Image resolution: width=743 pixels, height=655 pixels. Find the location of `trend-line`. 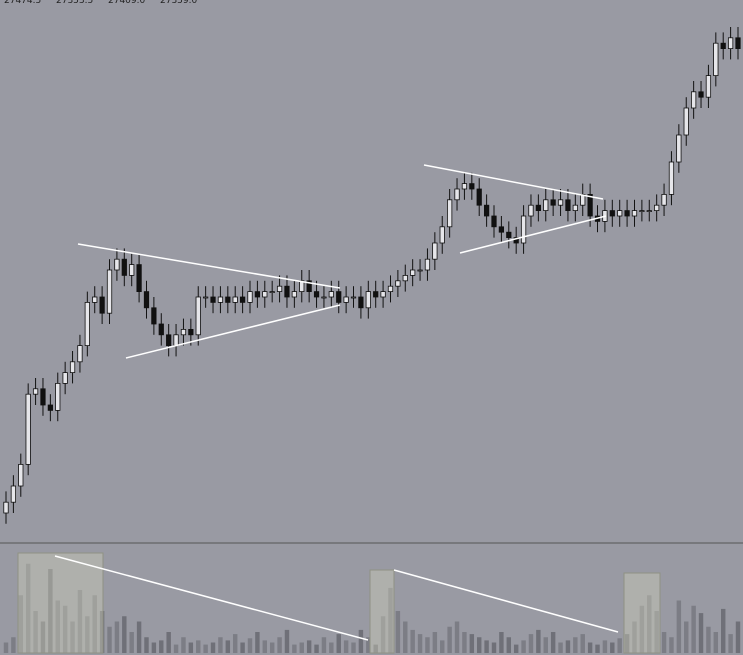

trend-line is located at coordinates (211, 598).